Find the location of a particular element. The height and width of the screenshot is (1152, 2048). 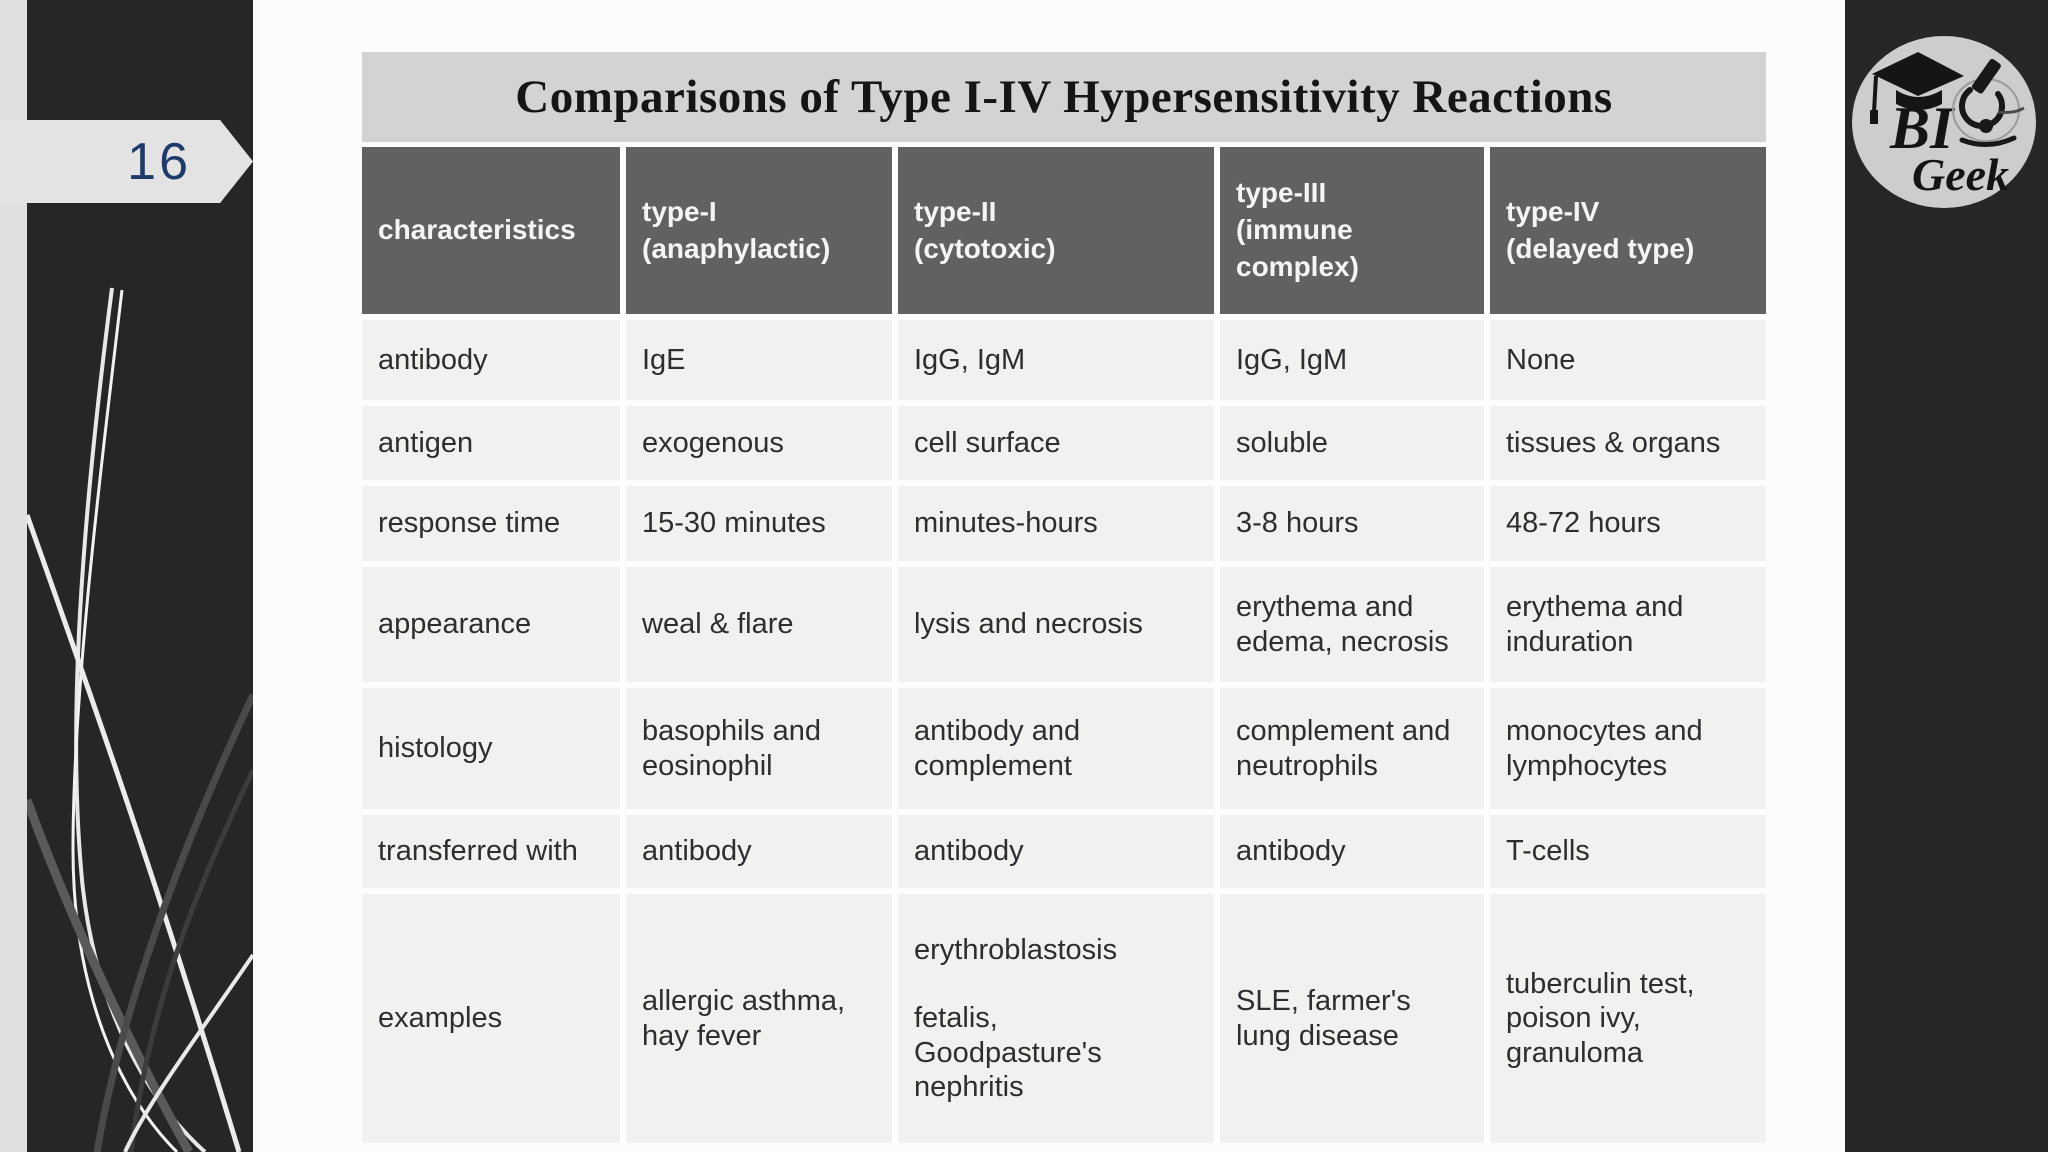

cell-response-time-type-iii: 3-8 hours is located at coordinates (1352, 523).